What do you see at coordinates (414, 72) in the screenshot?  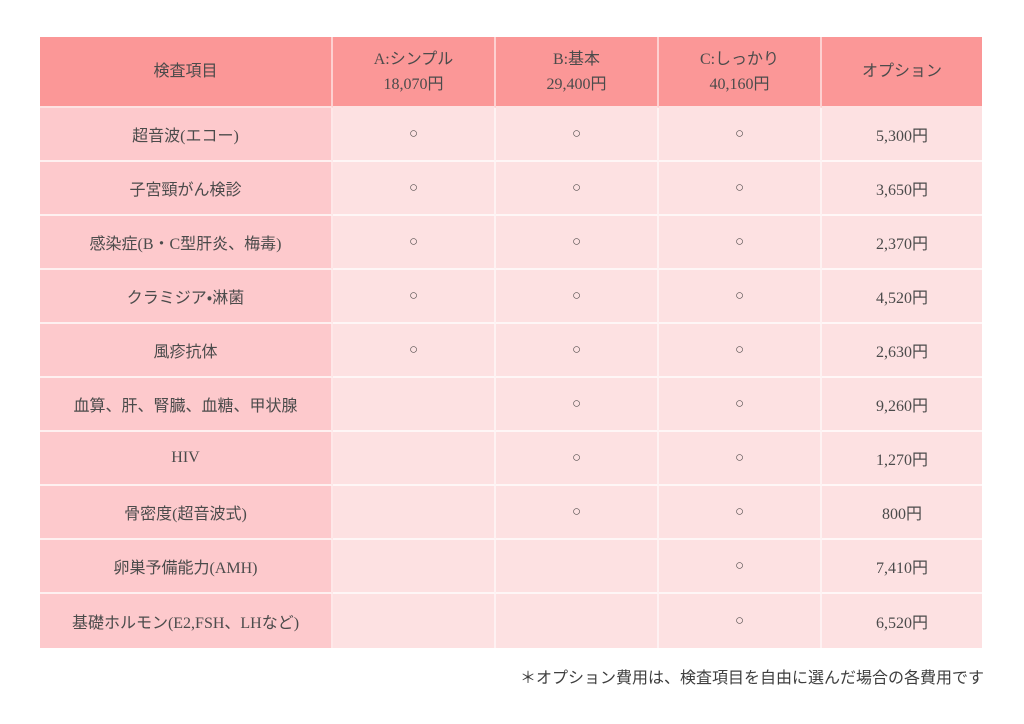 I see `column-header-plan-a: A:シンプル 18,070円` at bounding box center [414, 72].